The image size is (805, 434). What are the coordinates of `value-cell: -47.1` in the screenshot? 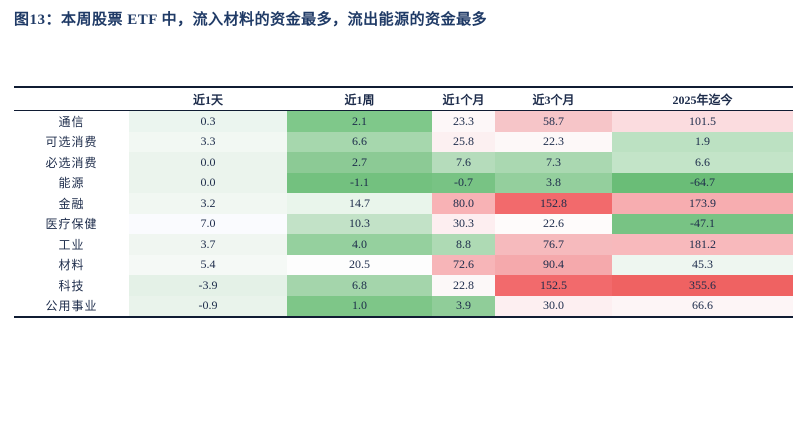 It's located at (702, 223).